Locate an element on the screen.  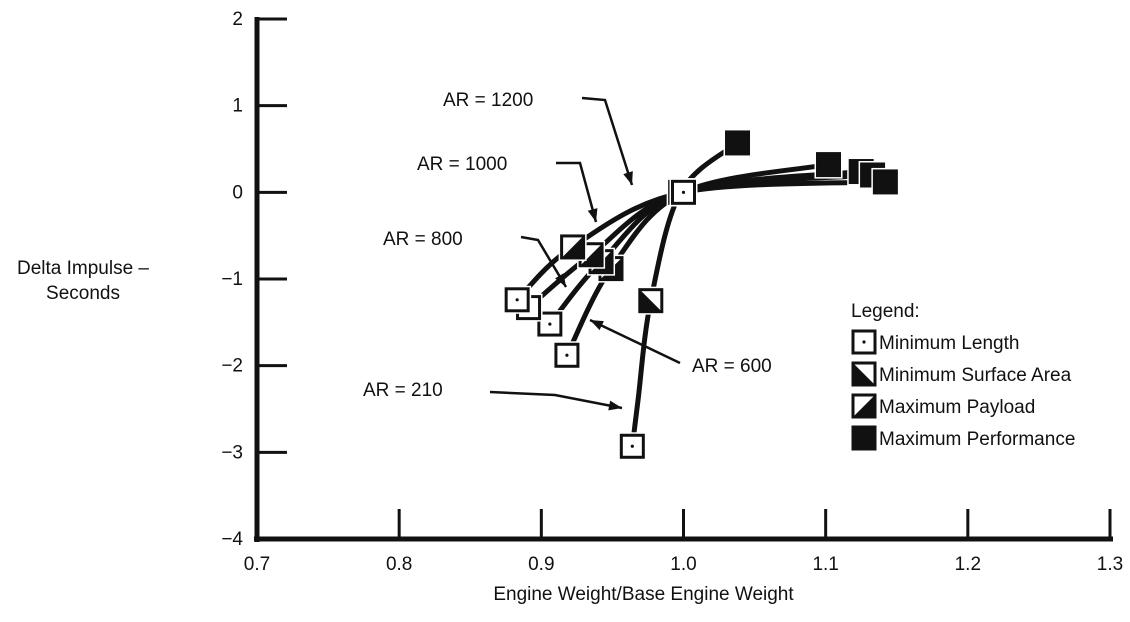
legend-item: Minimum Surface Area is located at coordinates (961, 374).